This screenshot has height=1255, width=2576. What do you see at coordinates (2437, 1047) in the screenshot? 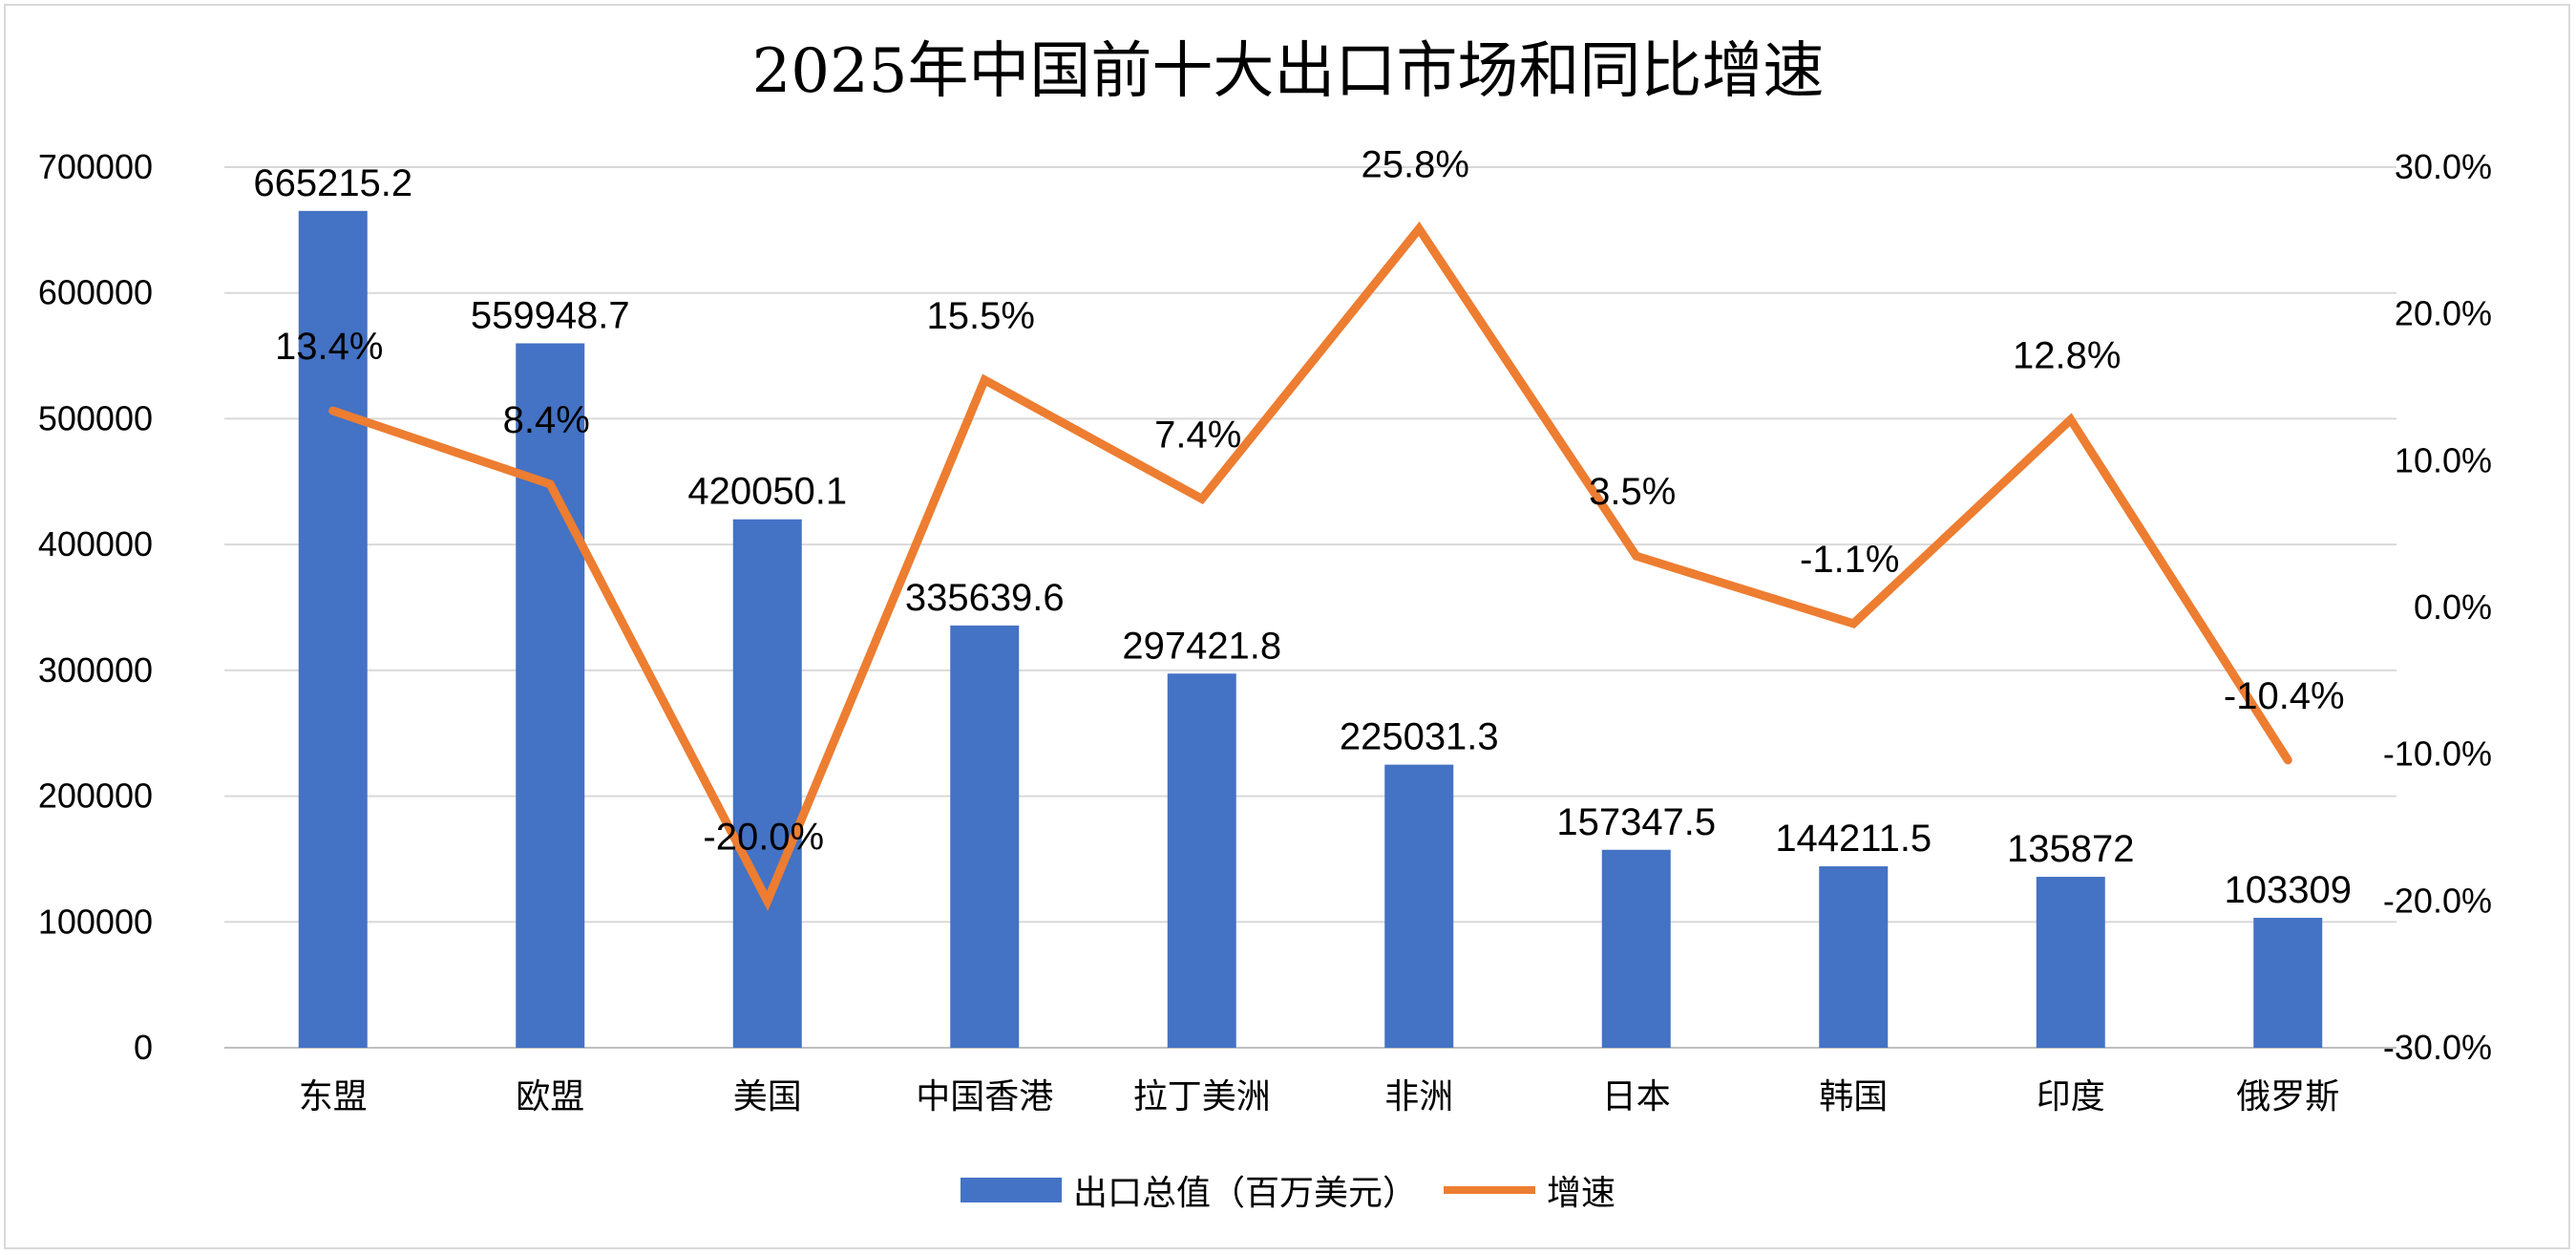
I see `y-right-tick-label: -30.0%` at bounding box center [2437, 1047].